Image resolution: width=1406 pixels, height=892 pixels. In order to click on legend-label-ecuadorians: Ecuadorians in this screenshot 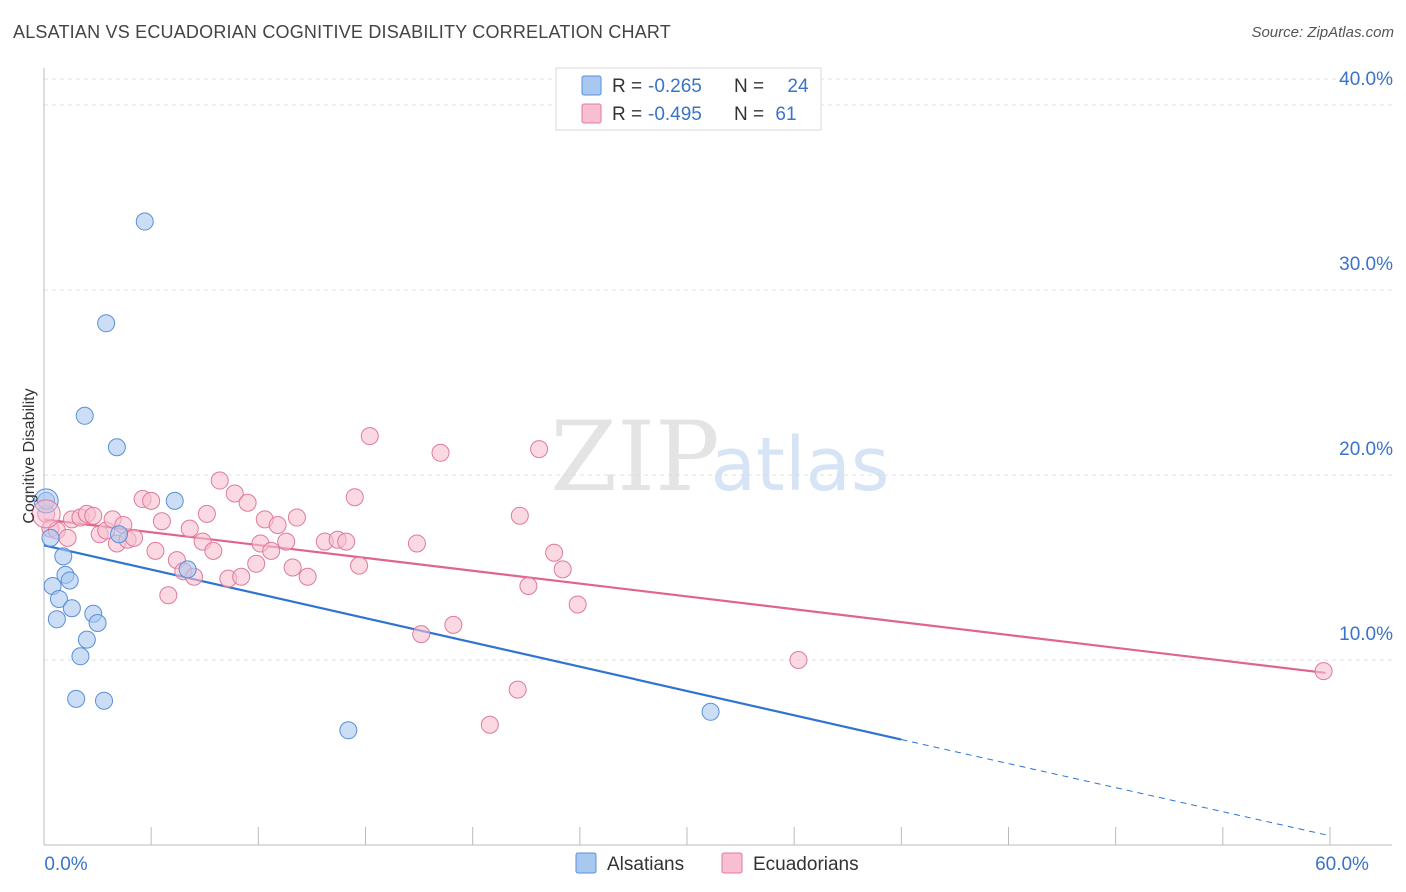, I will do `click(806, 864)`.